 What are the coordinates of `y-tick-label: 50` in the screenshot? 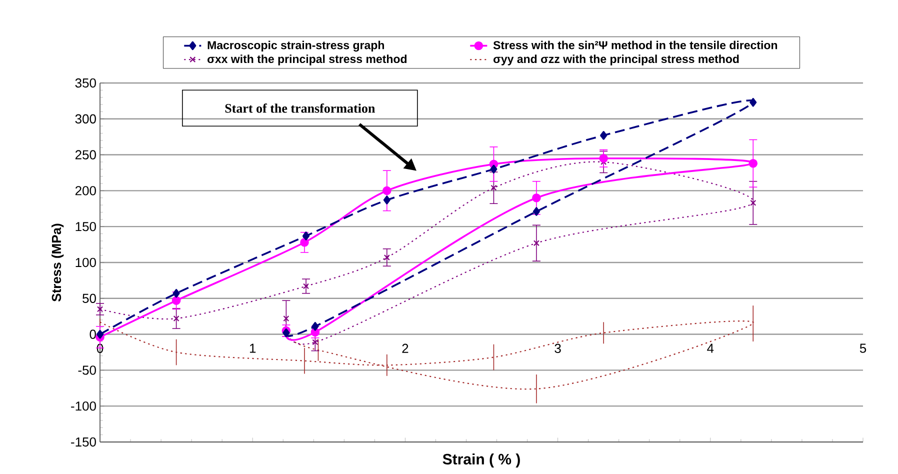 It's located at (89, 298).